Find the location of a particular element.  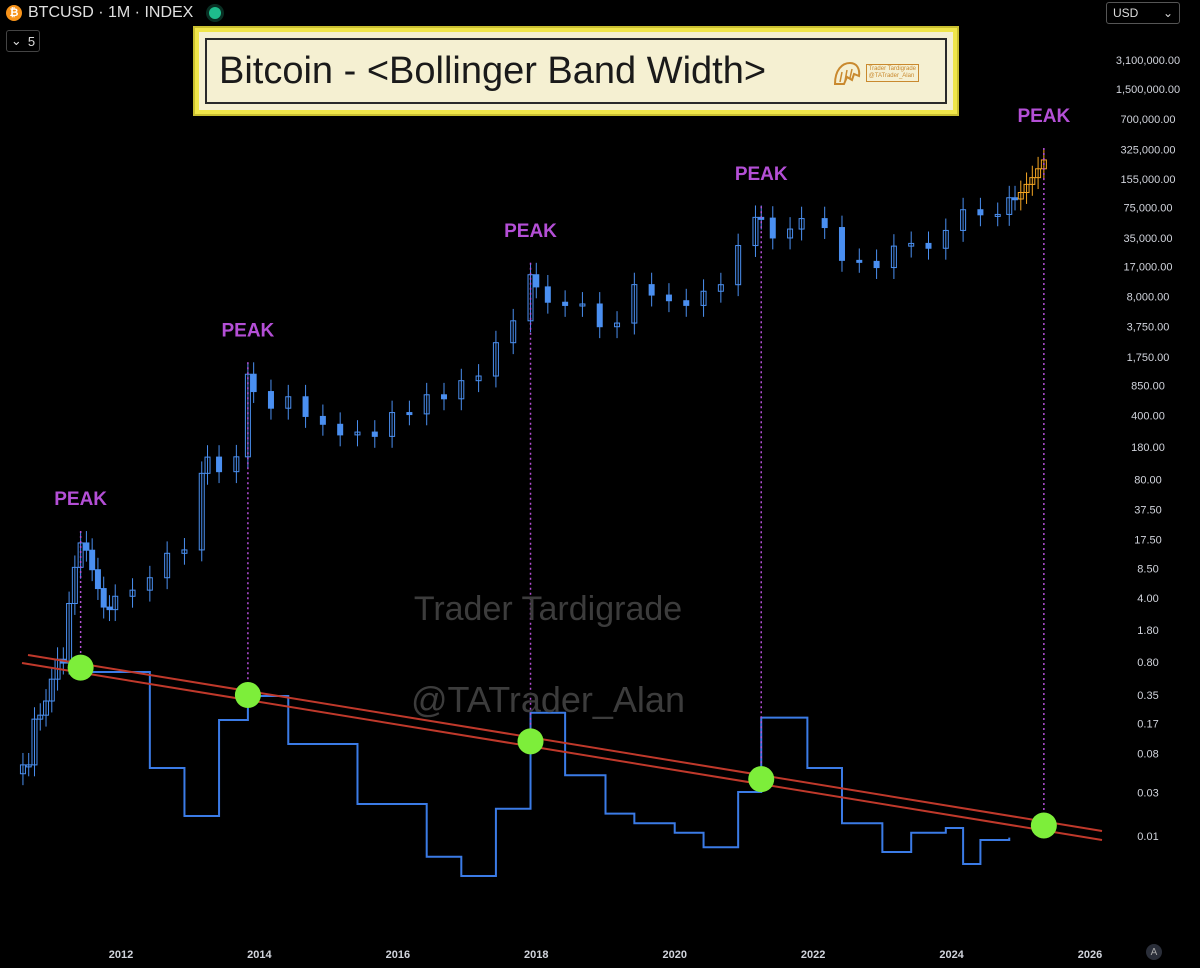

price-tick-label: 17.50 is located at coordinates (1148, 541).